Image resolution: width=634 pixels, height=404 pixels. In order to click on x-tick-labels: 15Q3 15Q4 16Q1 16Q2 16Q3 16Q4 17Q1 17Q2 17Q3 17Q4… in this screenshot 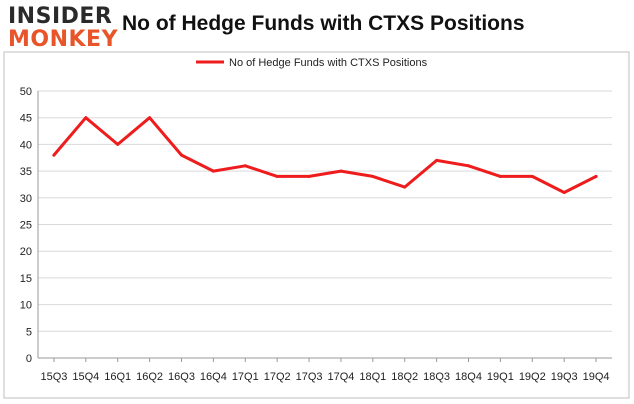, I will do `click(325, 370)`.